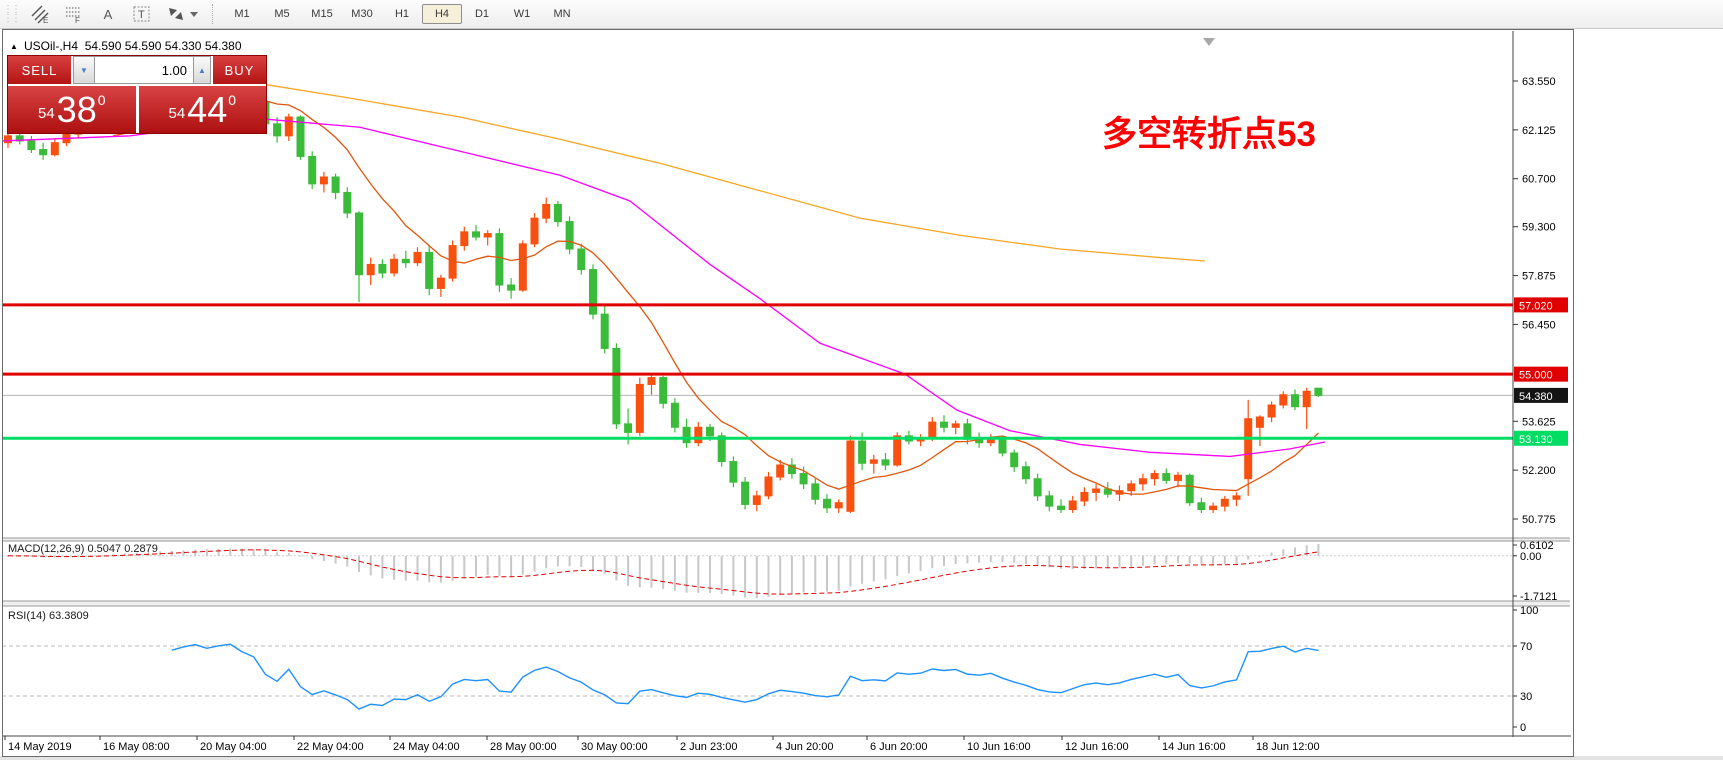 This screenshot has height=760, width=1723. What do you see at coordinates (1194, 747) in the screenshot?
I see `time-tick-label: 14 Jun 16:00` at bounding box center [1194, 747].